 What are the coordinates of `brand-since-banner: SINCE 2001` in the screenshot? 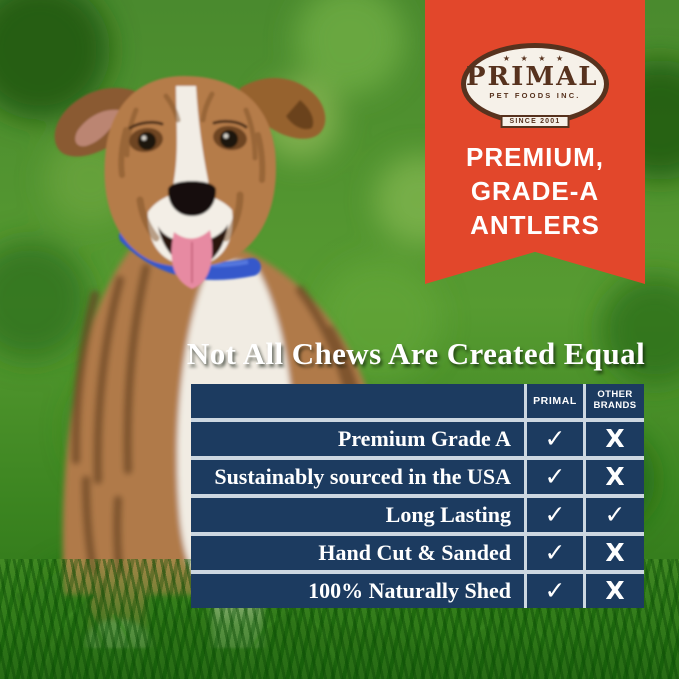 It's located at (535, 121).